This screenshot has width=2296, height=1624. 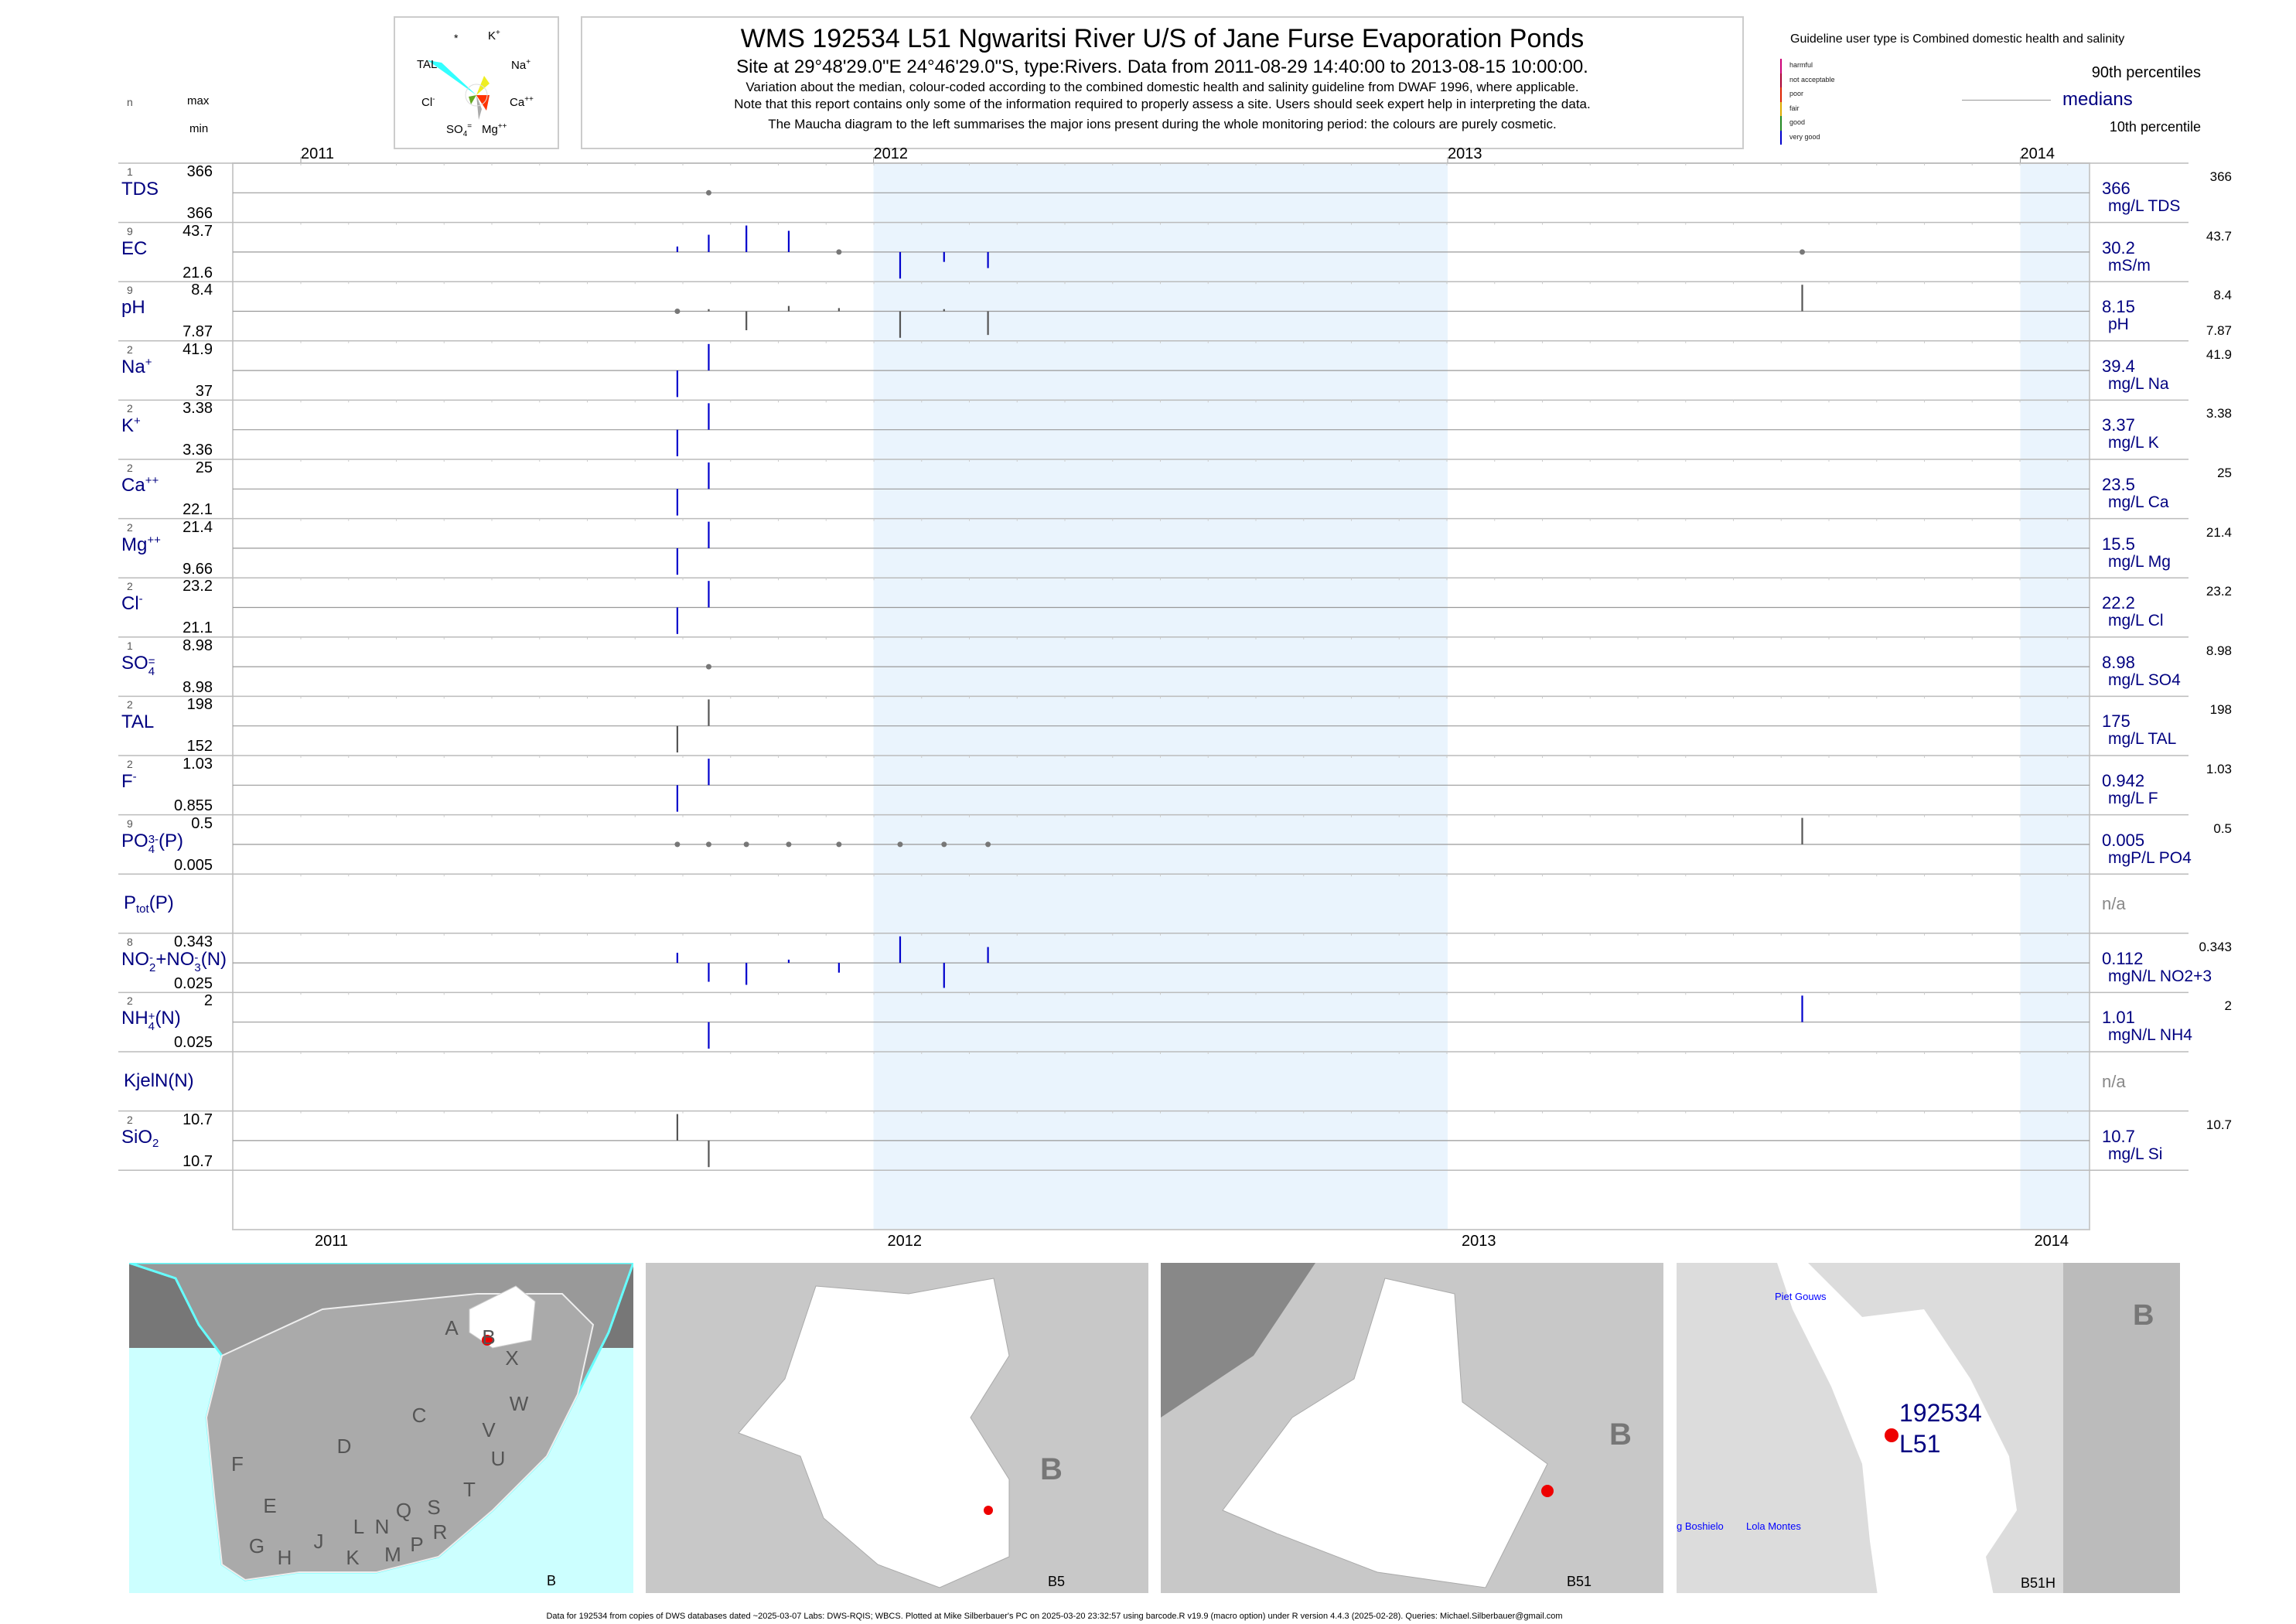 What do you see at coordinates (152, 843) in the screenshot?
I see `parameter-name: PO 3- 4 (P)` at bounding box center [152, 843].